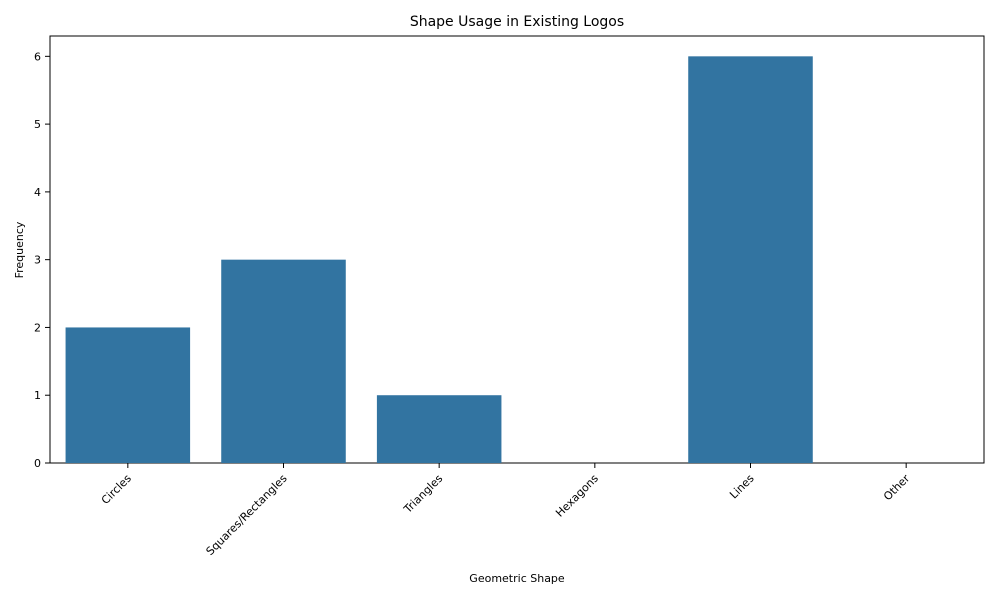 The width and height of the screenshot is (1000, 604). Describe the element at coordinates (517, 22) in the screenshot. I see `chart-title: Shape Usage in Existing Logos` at that location.